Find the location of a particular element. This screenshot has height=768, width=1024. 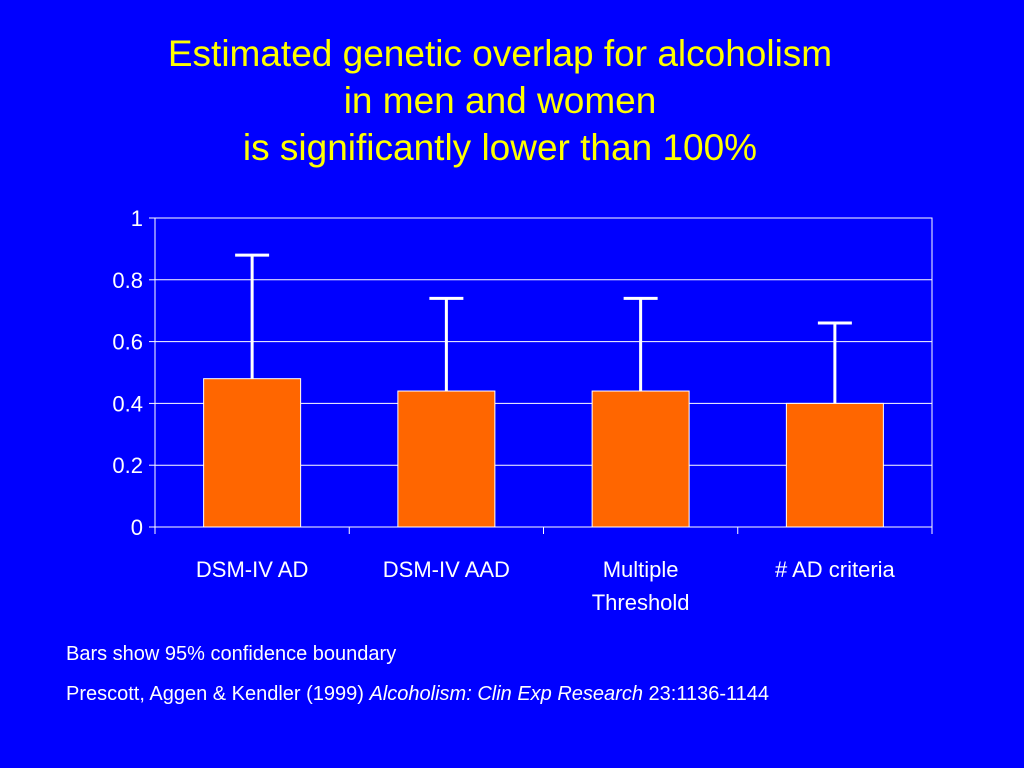

x-tick-label: Threshold is located at coordinates (641, 602).